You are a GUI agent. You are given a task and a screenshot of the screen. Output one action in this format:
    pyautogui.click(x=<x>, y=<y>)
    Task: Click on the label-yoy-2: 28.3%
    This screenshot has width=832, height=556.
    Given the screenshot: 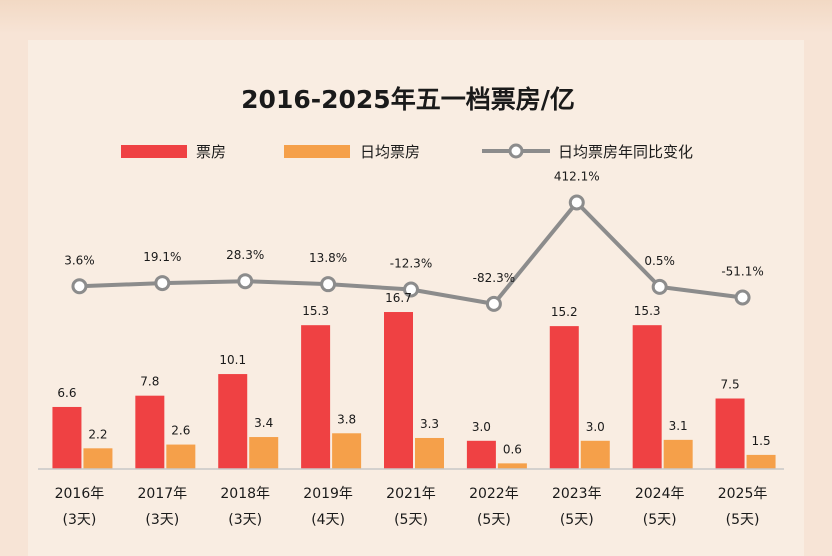 What is the action you would take?
    pyautogui.click(x=245, y=255)
    